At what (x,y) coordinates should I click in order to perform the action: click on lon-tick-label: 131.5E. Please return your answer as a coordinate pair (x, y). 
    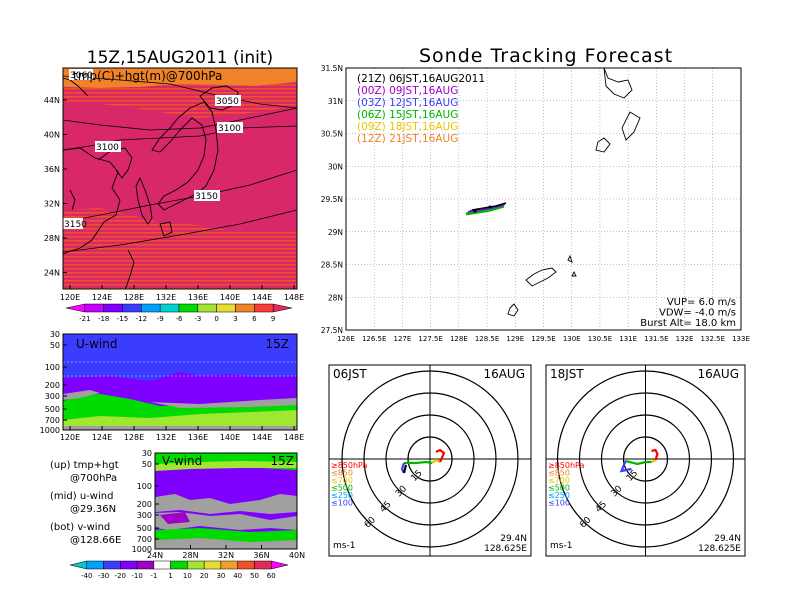
    Looking at the image, I should click on (656, 339).